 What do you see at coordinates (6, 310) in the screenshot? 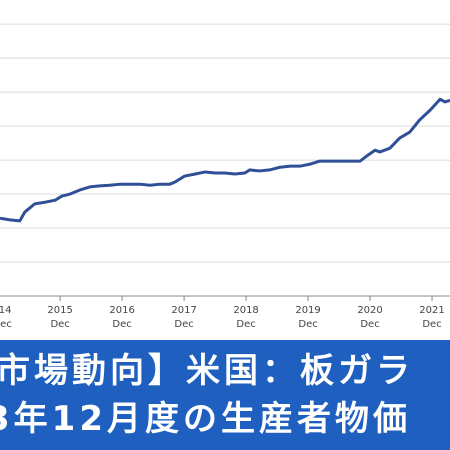
I see `x-tick-label: 14` at bounding box center [6, 310].